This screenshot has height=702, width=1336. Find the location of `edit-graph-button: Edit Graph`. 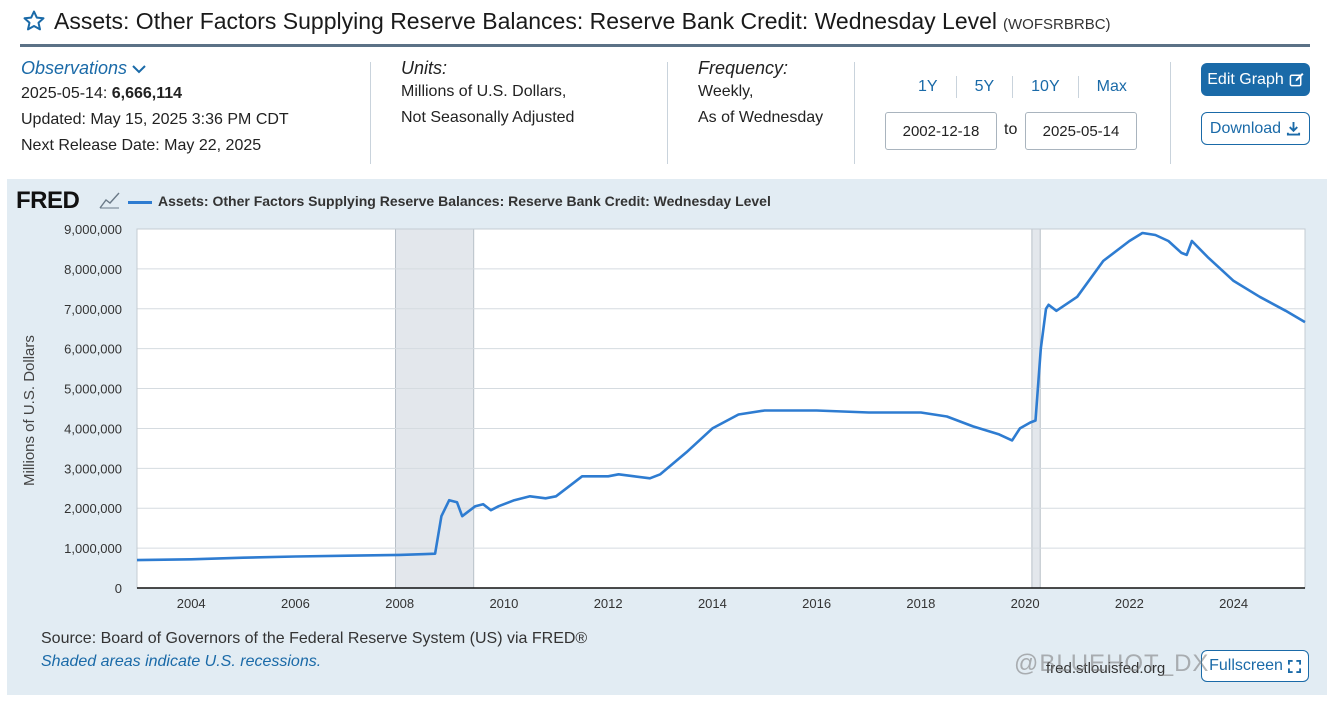

edit-graph-button: Edit Graph is located at coordinates (1255, 79).